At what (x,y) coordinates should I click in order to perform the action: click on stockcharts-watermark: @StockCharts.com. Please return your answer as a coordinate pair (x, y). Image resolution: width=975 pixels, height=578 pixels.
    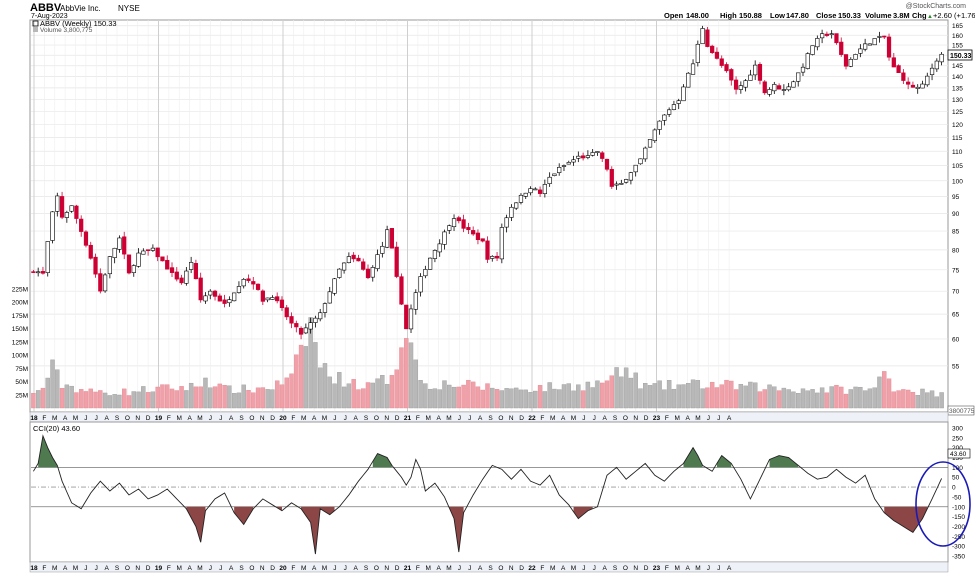
    Looking at the image, I should click on (936, 6).